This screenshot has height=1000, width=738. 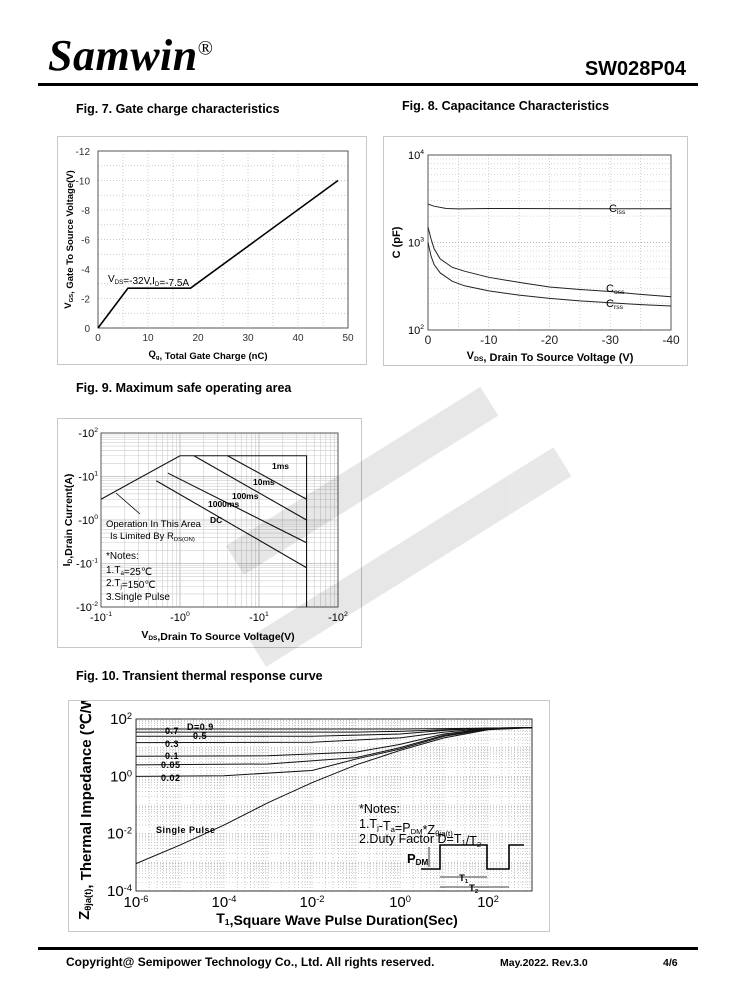 I want to click on fig8-xtick-label: -20, so click(x=550, y=340).